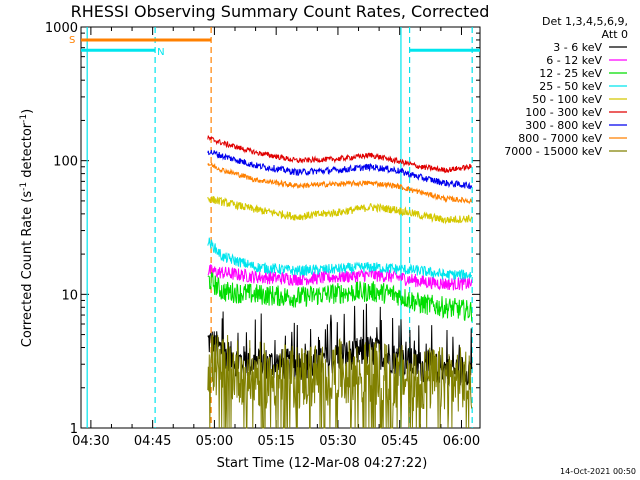  What do you see at coordinates (399, 441) in the screenshot?
I see `x-tick-label: 05:45` at bounding box center [399, 441].